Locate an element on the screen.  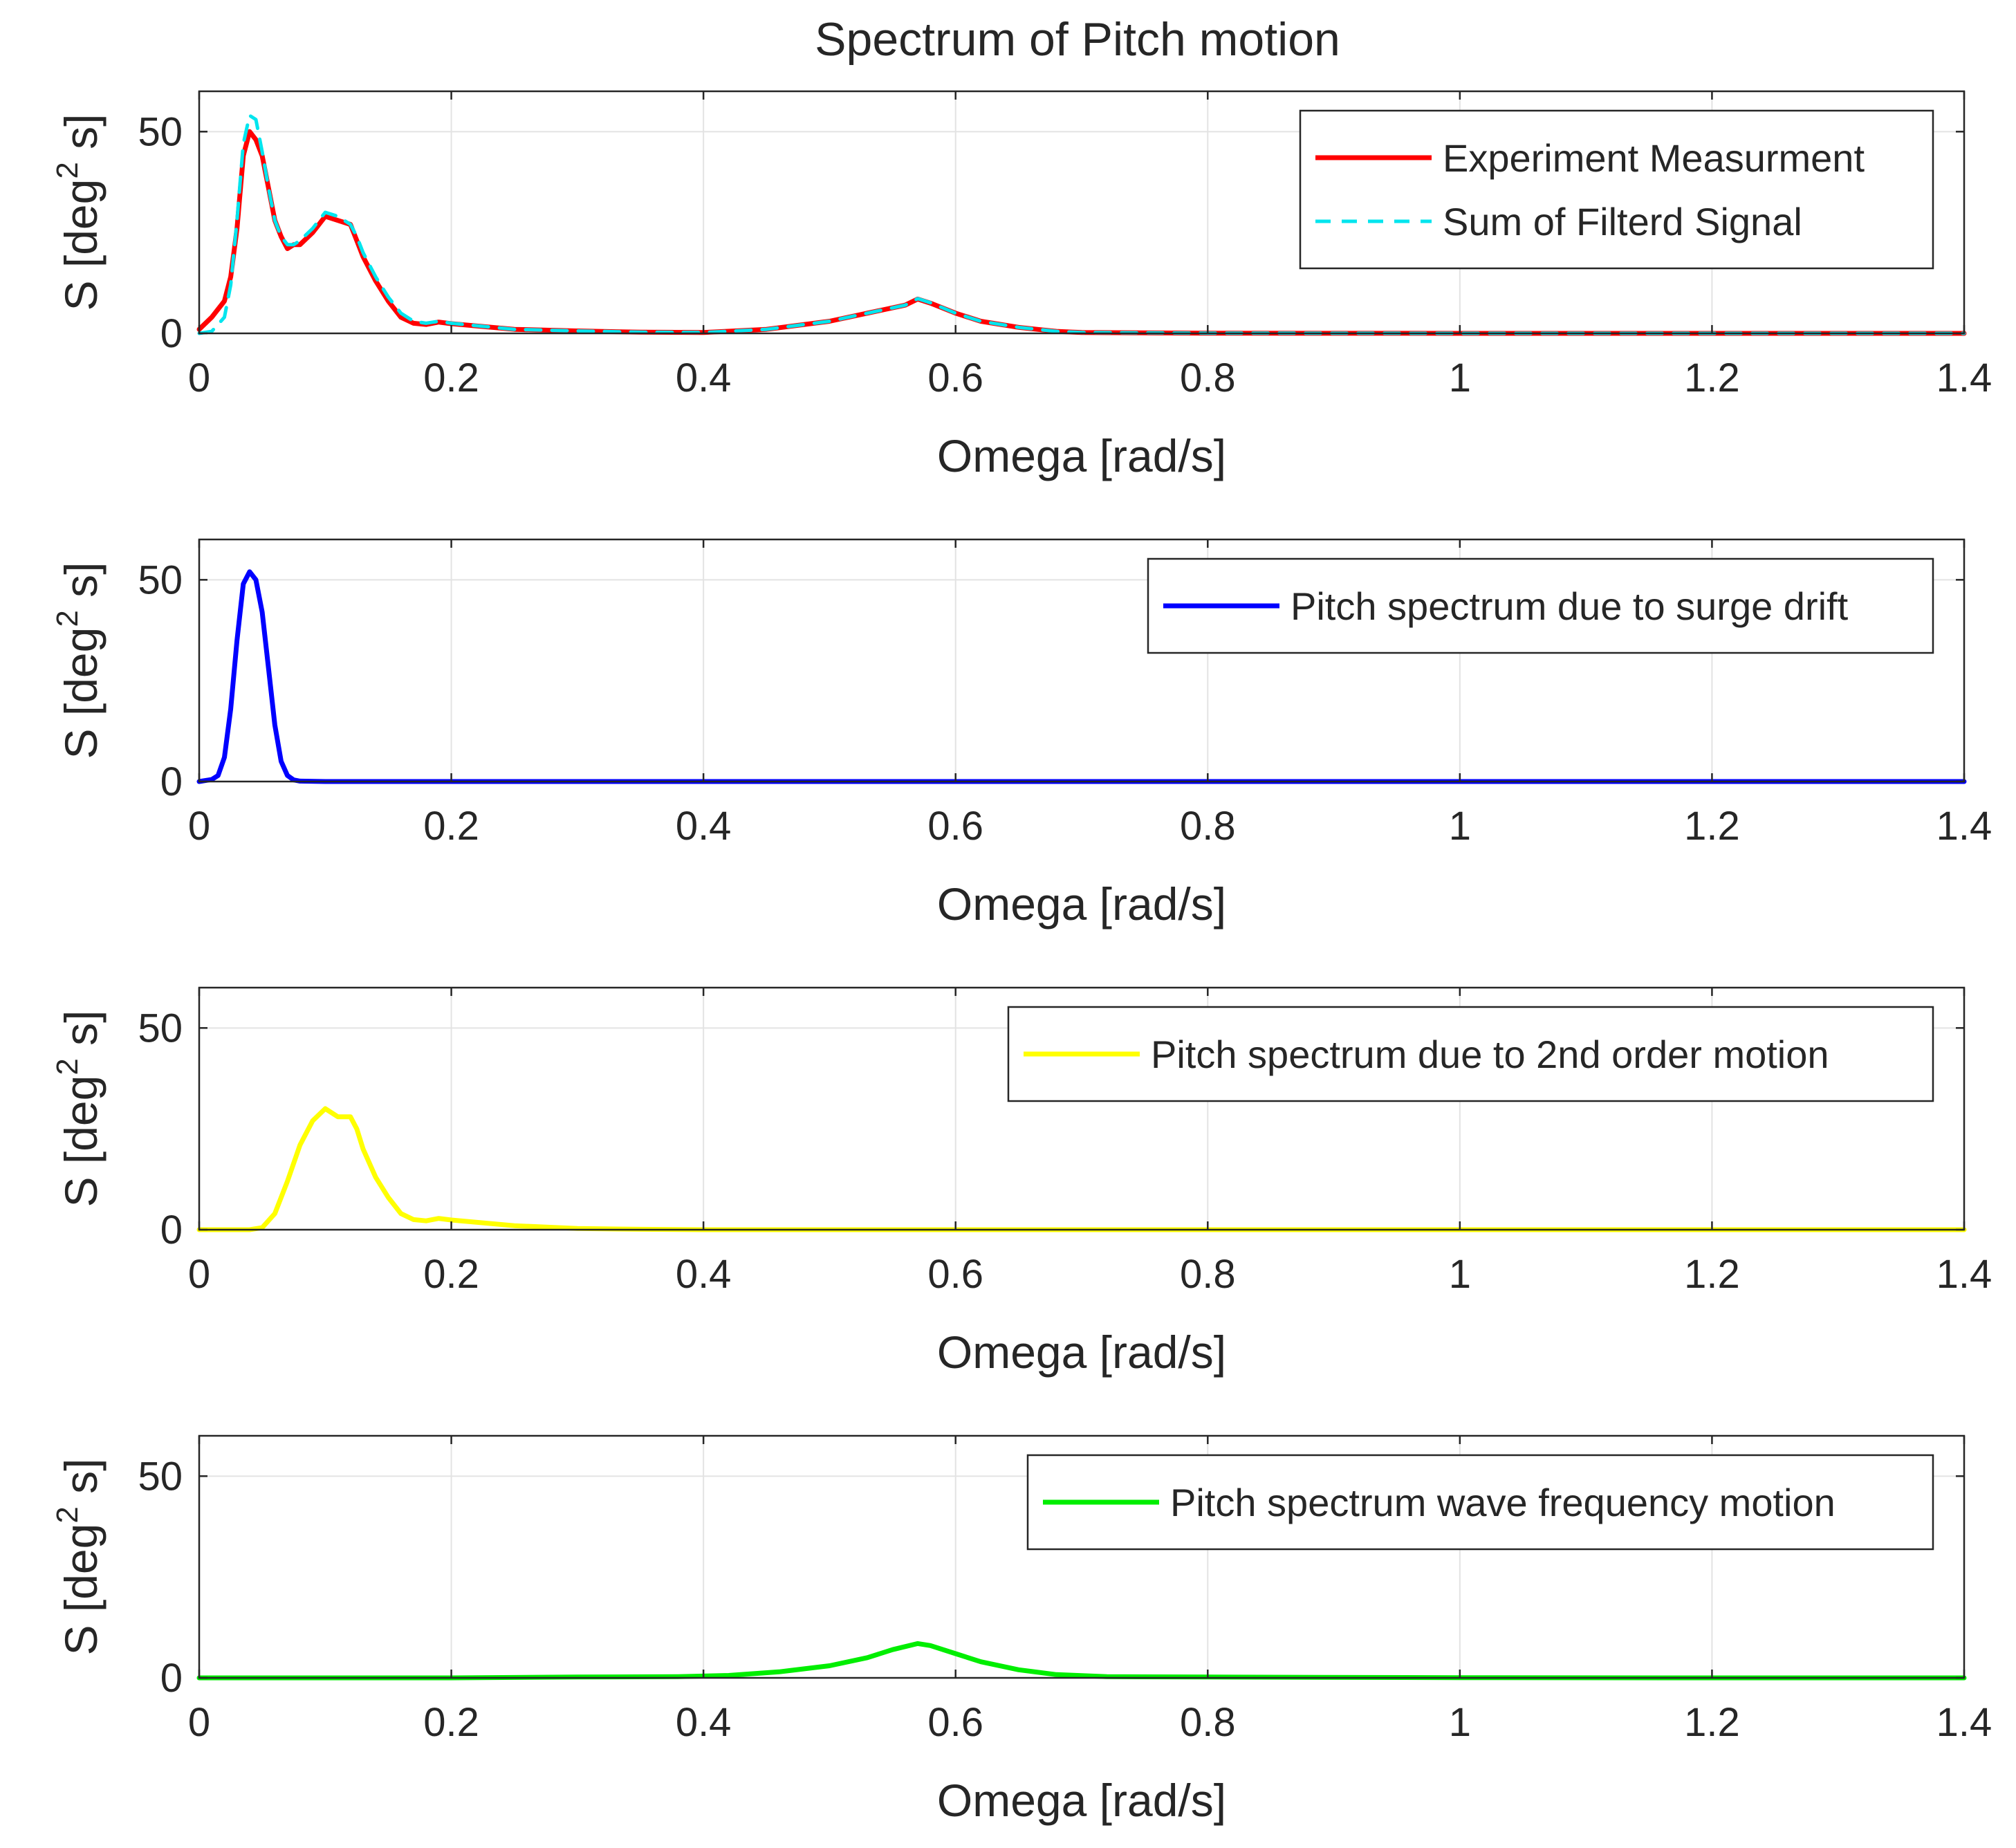
legend-entry-label: Sum of Filterd Signal is located at coordinates (1623, 221).